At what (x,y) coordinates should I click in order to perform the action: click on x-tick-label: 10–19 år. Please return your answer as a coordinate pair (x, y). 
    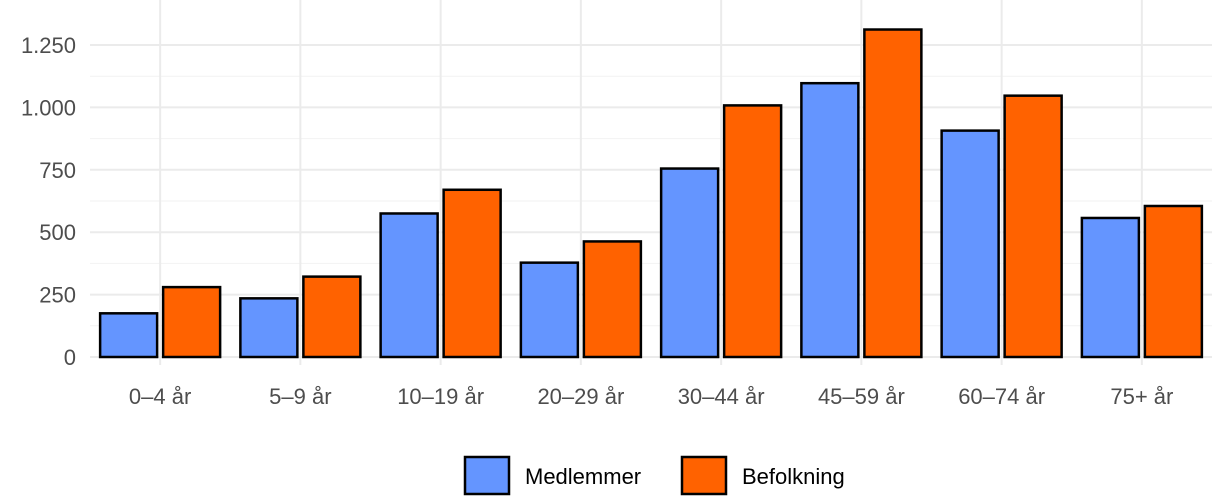
    Looking at the image, I should click on (440, 396).